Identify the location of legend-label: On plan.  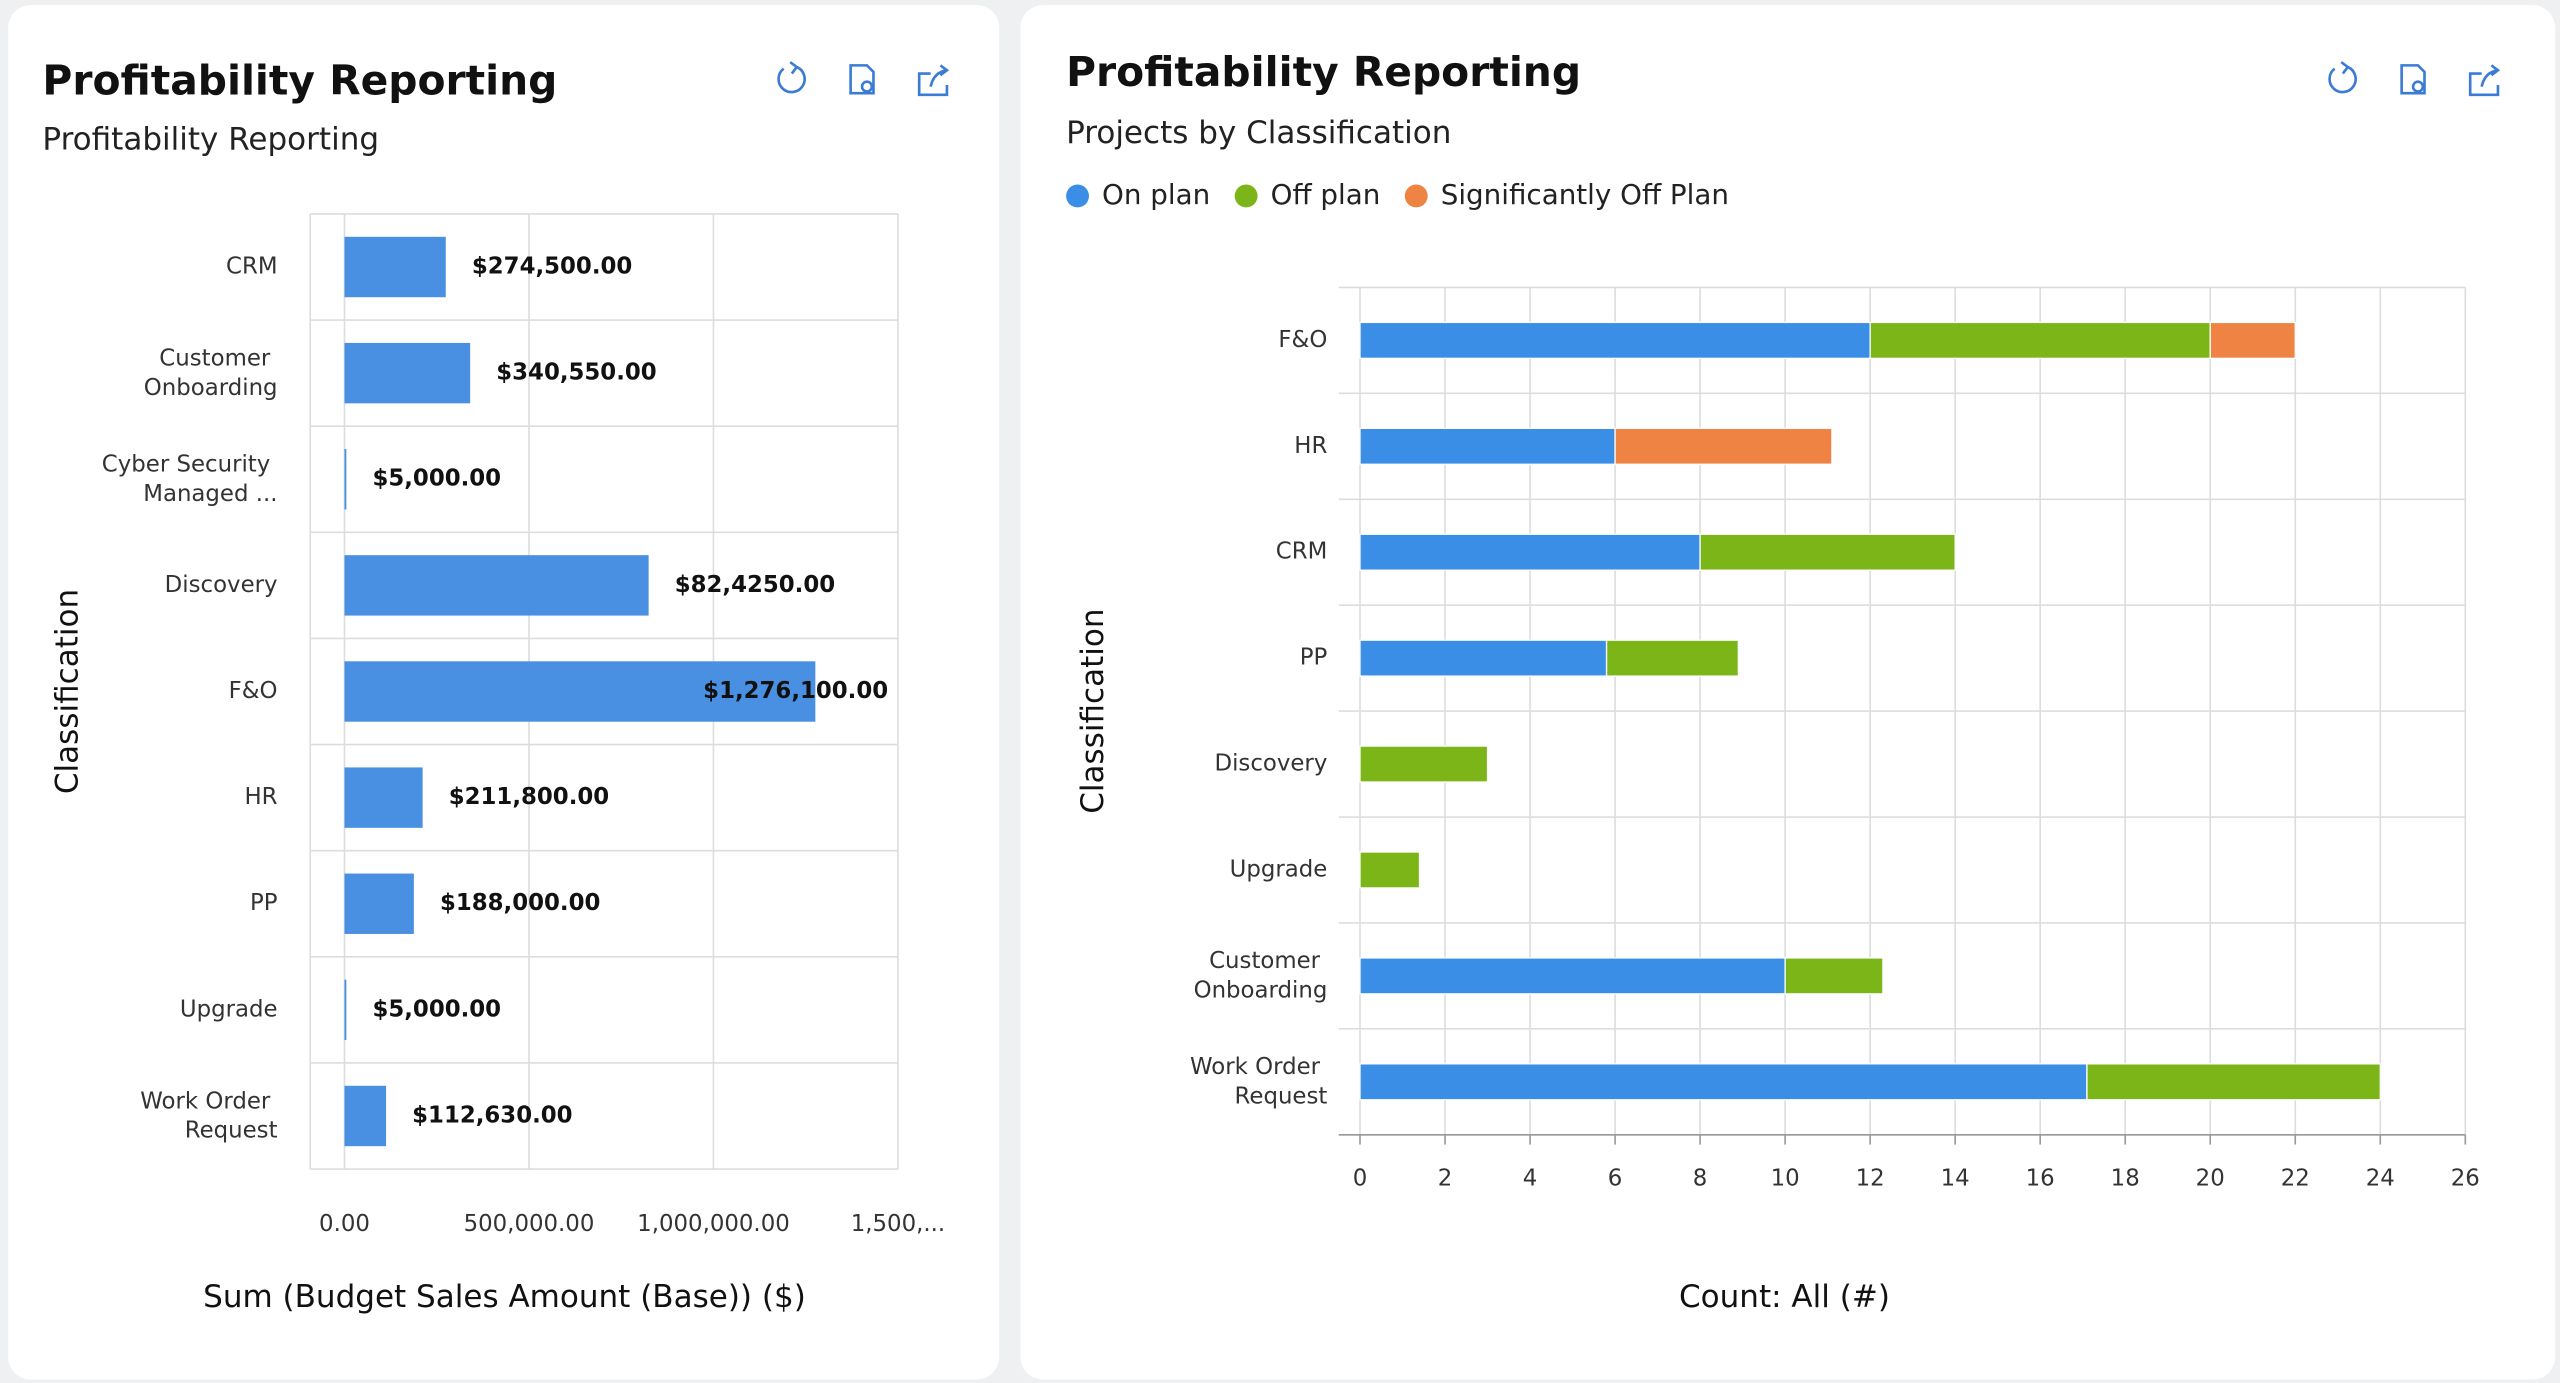
(1156, 194).